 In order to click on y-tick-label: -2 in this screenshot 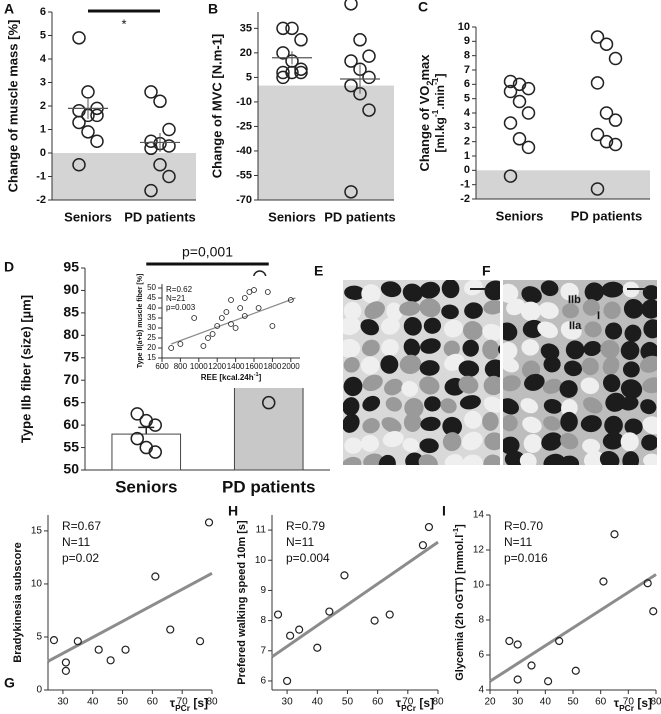, I will do `click(41, 200)`.